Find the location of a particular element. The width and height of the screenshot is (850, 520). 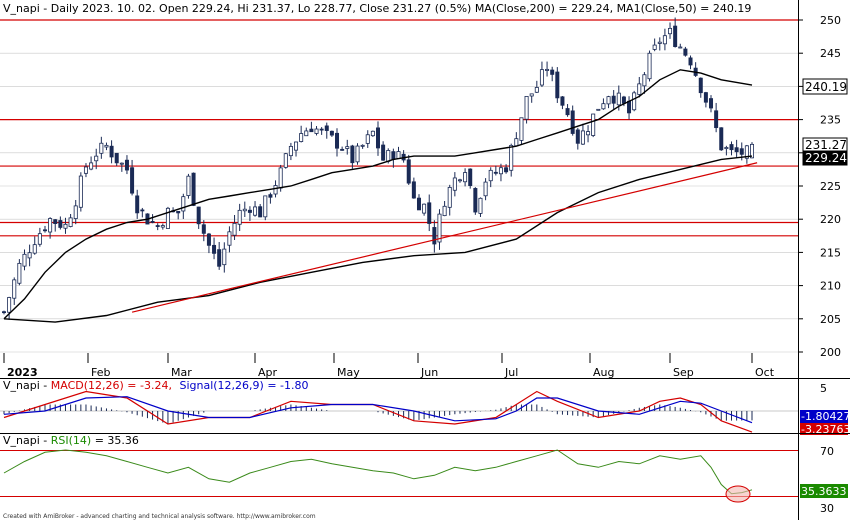

macd-line is located at coordinates (378, 411).